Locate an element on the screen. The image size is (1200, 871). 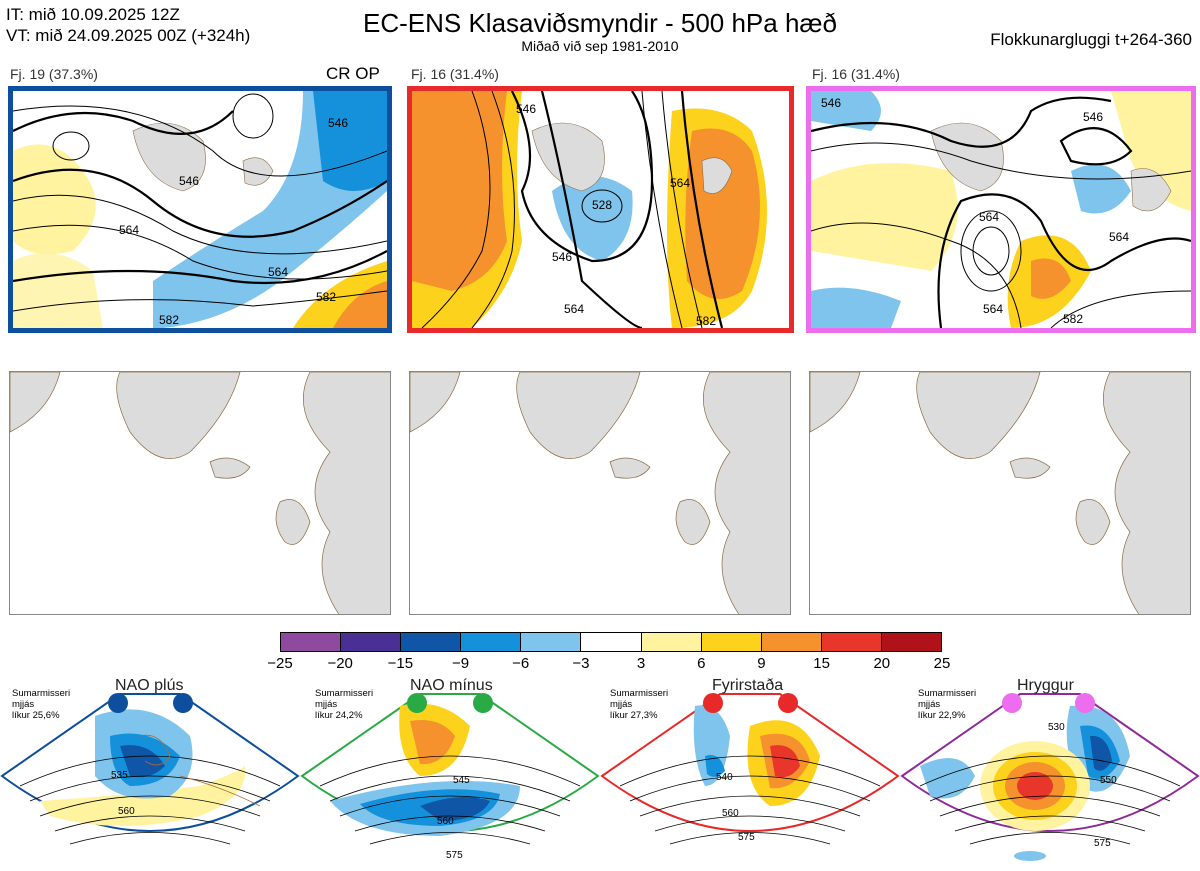
cluster-map-2-graphic: 546 528 546 564 564 582 is located at coordinates (600, 209).